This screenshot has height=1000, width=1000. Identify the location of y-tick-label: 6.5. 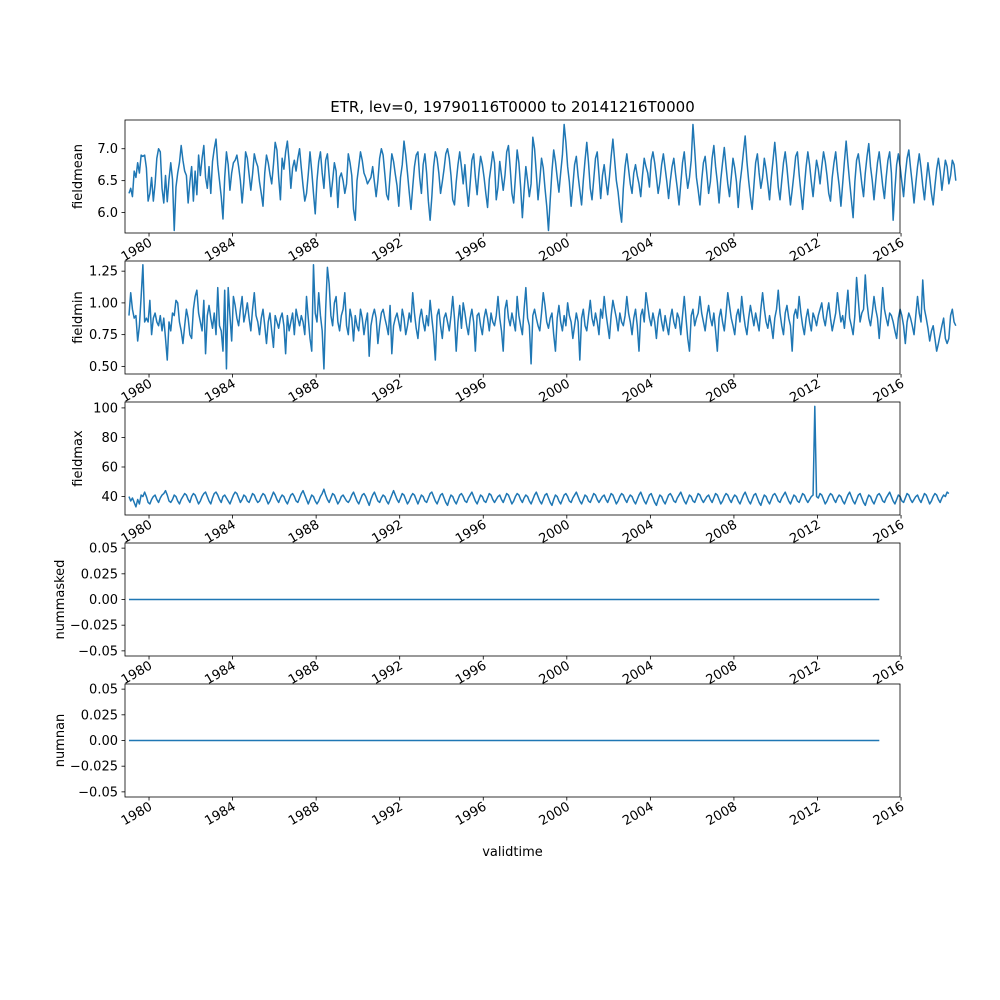
(107, 181).